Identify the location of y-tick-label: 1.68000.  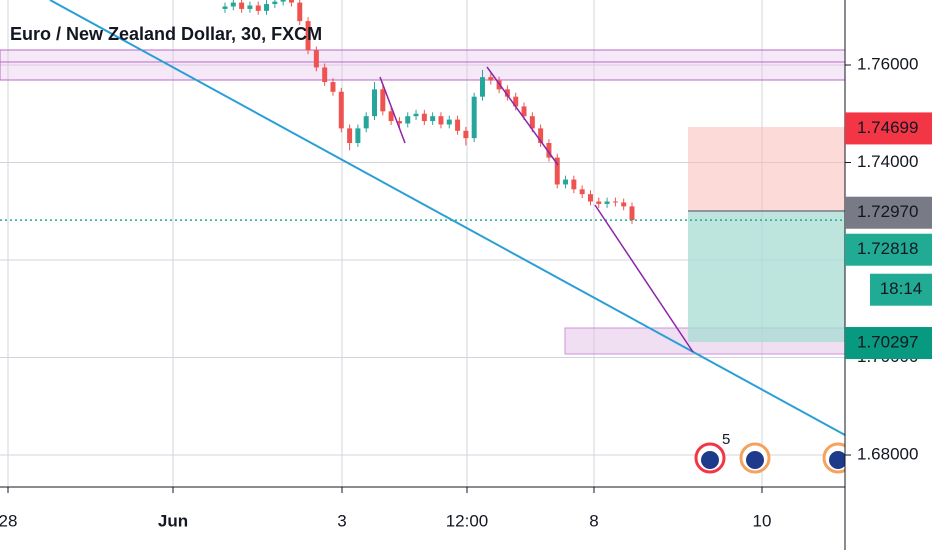
(887, 454).